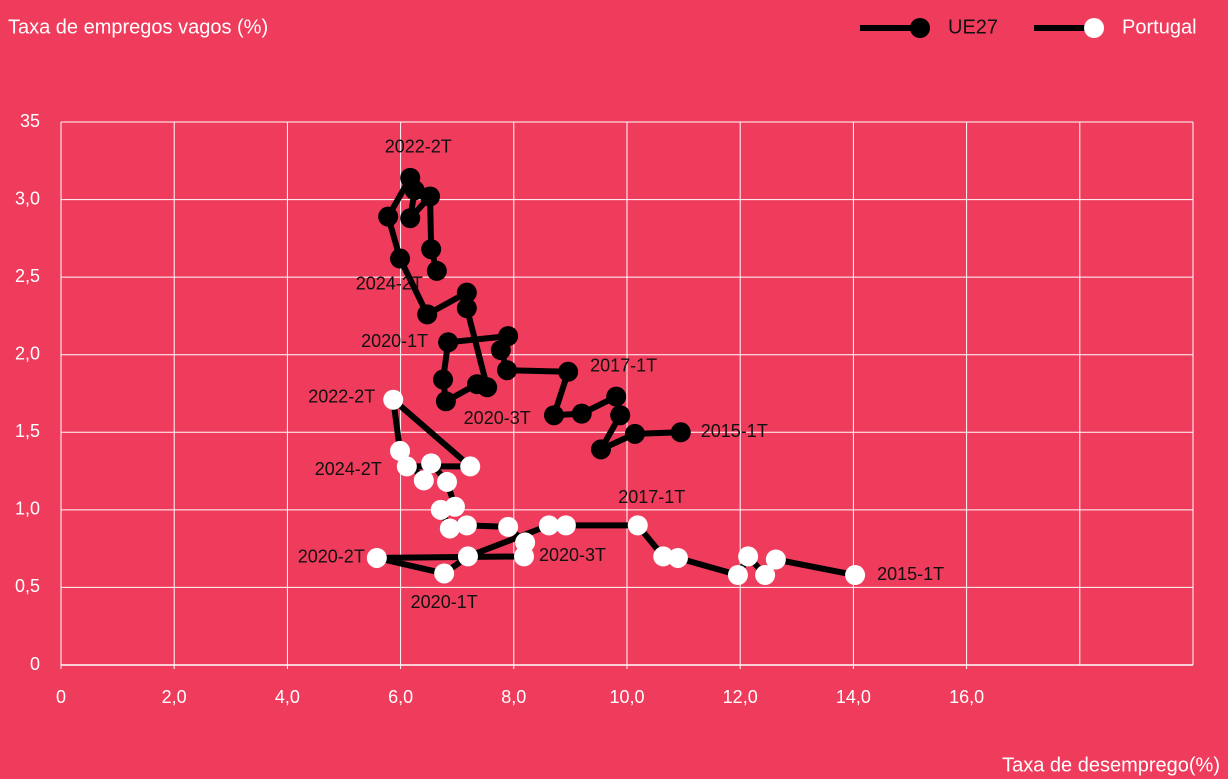  Describe the element at coordinates (1111, 765) in the screenshot. I see `x-axis-title: Taxa de desemprego(%)` at that location.